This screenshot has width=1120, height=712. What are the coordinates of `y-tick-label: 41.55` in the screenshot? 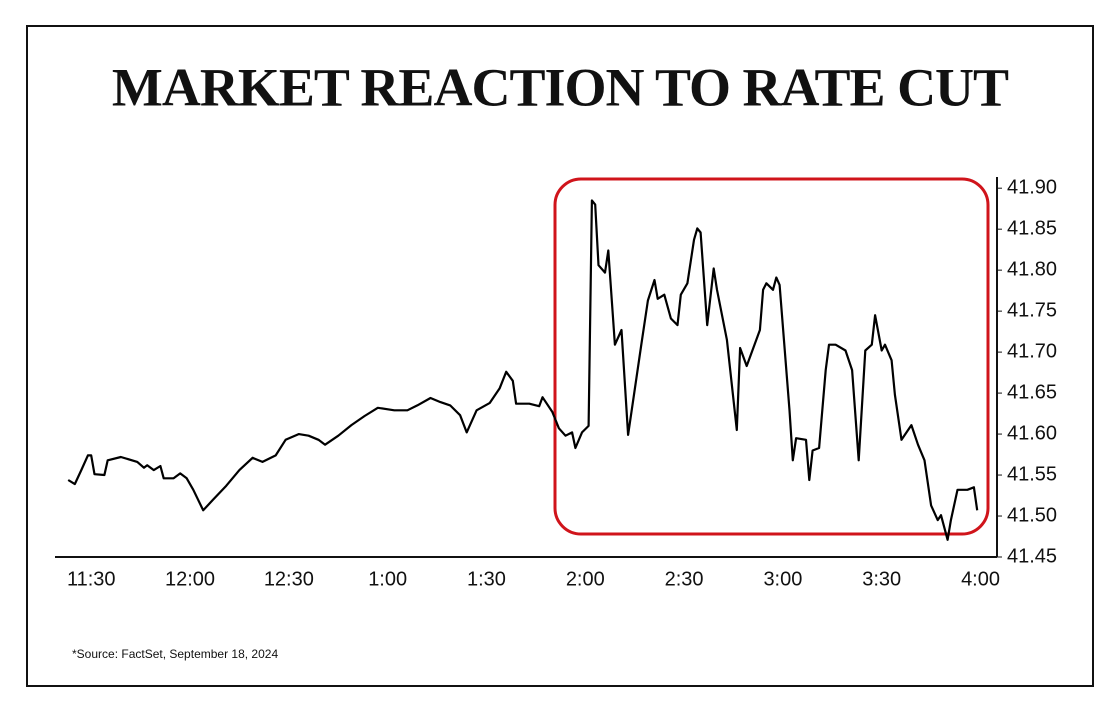 It's located at (1032, 474).